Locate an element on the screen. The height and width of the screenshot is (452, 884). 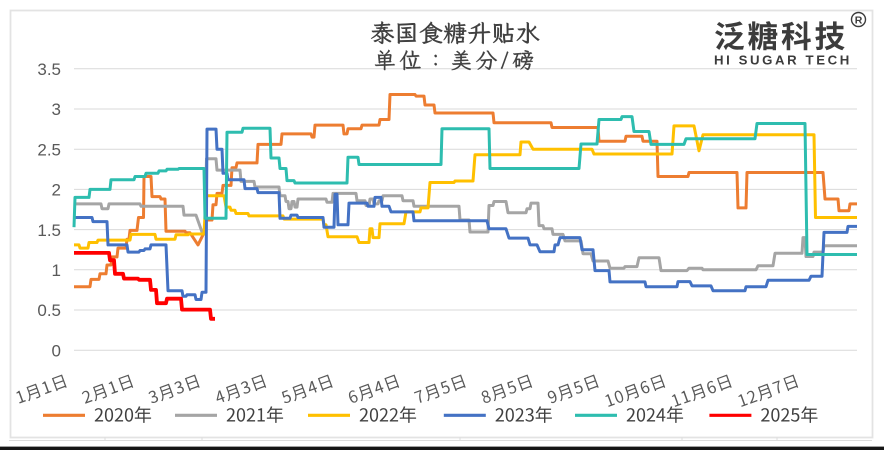
svg-text: HI SUGAR TECH is located at coordinates (783, 60).